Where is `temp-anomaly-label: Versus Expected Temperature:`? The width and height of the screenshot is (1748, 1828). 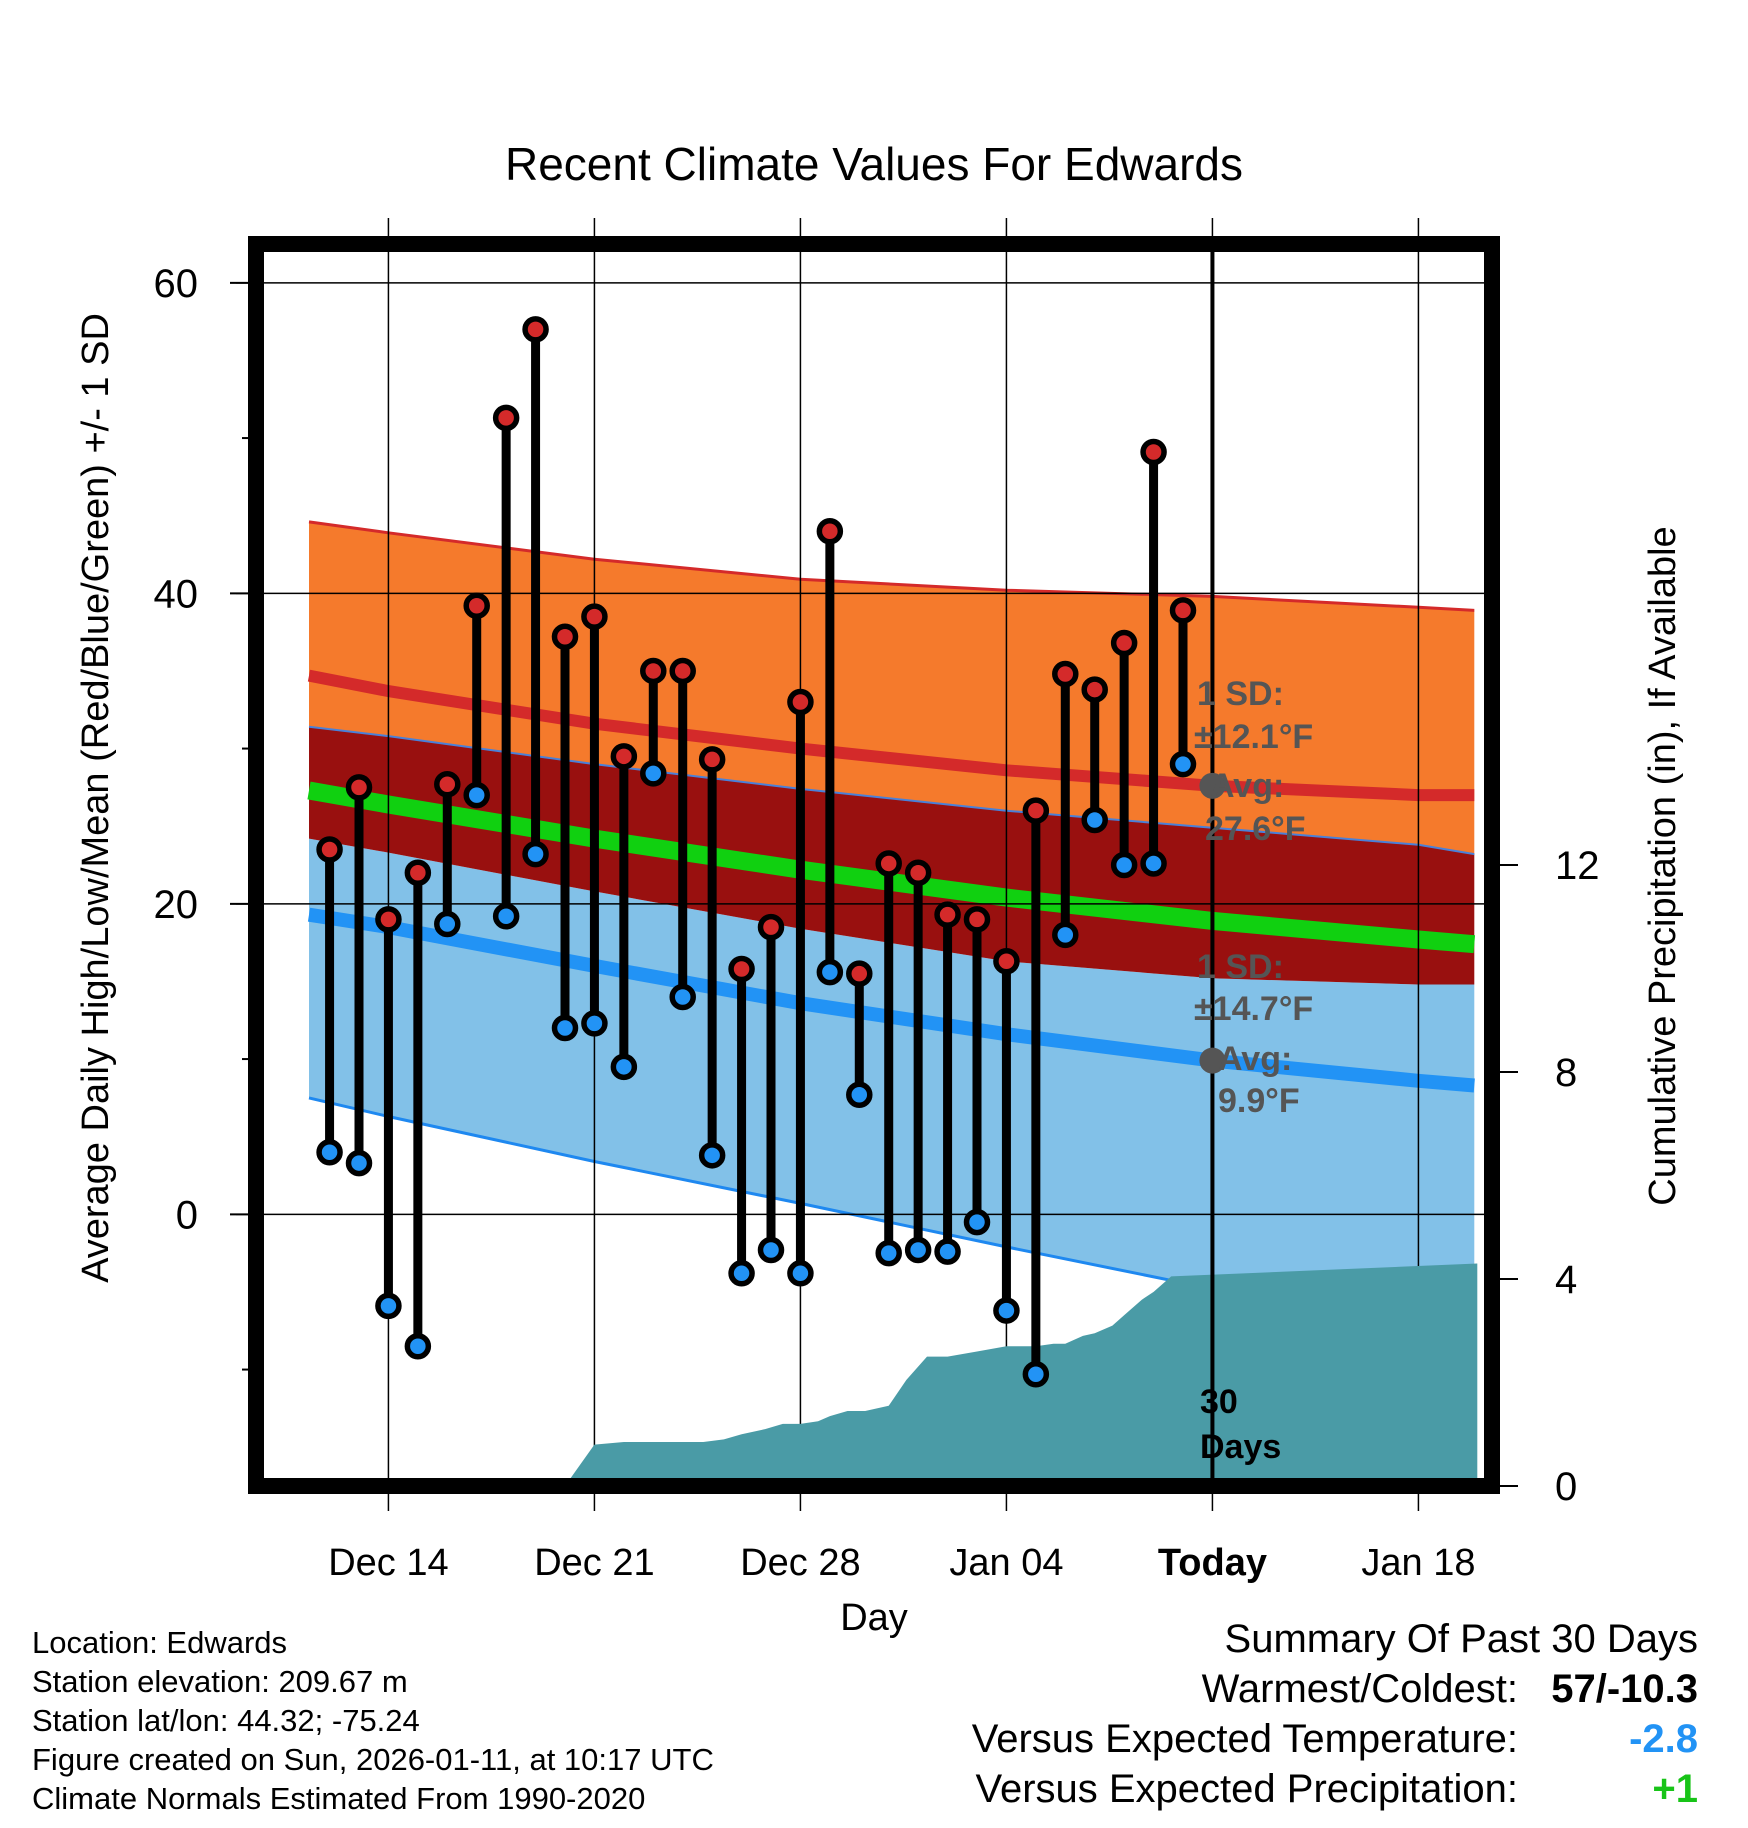
temp-anomaly-label: Versus Expected Temperature: is located at coordinates (1244, 1739).